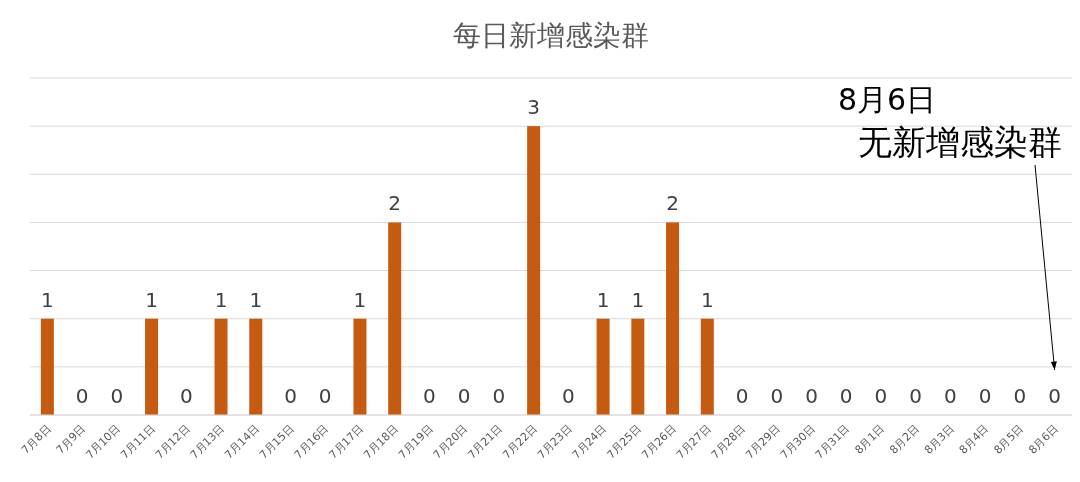 The image size is (1080, 482). Describe the element at coordinates (887, 99) in the screenshot. I see `annotation: 8月6日` at that location.